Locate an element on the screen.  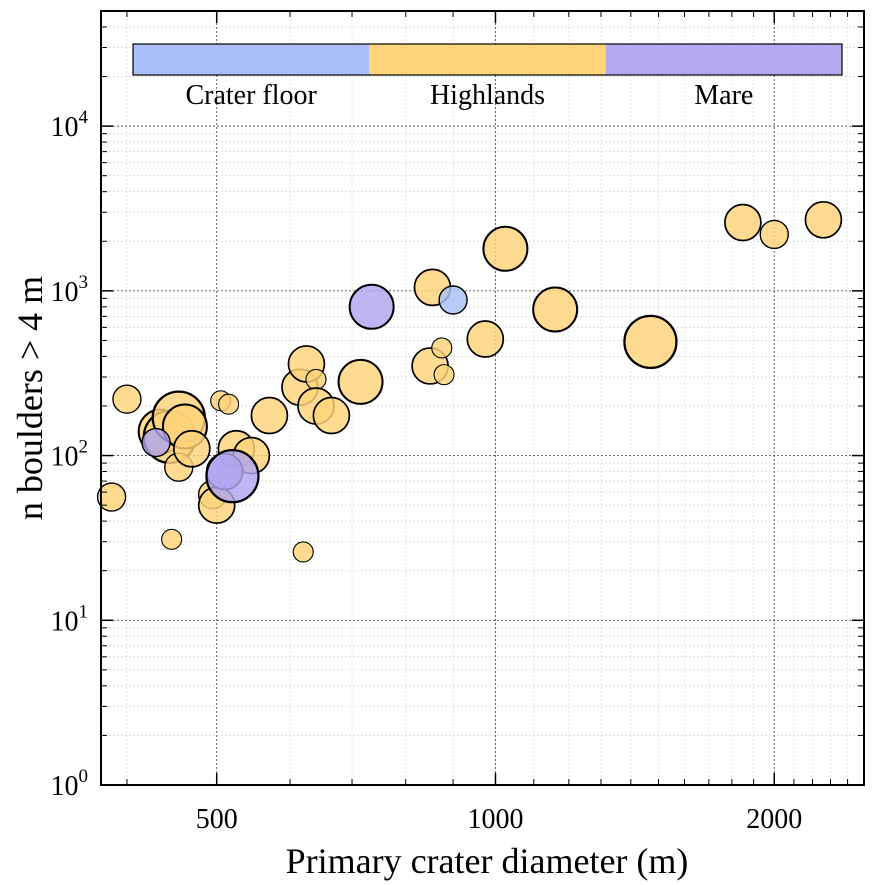
y-axis-title: n boulders > 4 m is located at coordinates (30, 398).